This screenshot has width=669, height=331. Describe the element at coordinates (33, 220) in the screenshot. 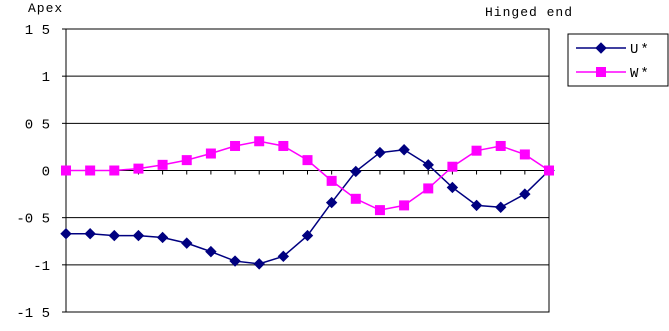

I see `y-tick-label: -0 5` at that location.